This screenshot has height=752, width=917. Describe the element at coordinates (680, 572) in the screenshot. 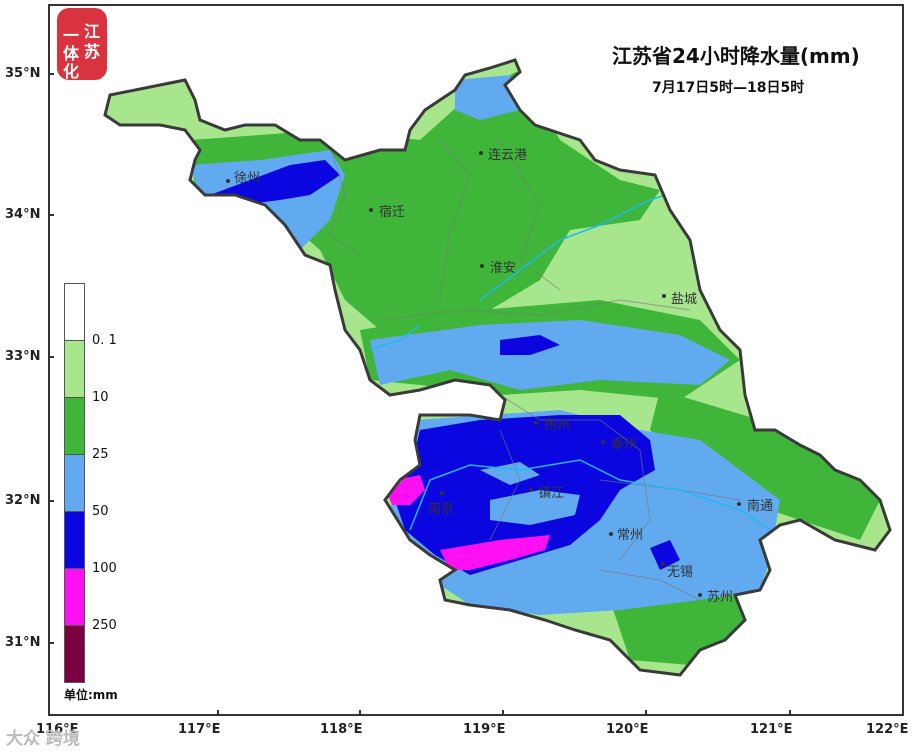

I see `city-label-wuxi: 无锡` at that location.